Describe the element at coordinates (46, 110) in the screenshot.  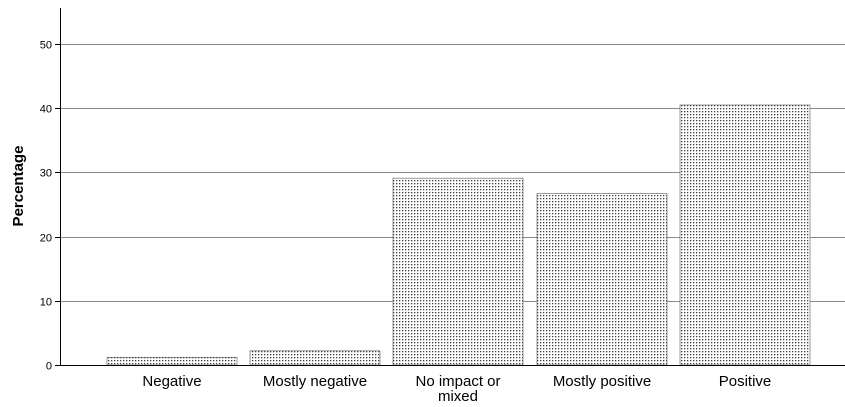
I see `y-tick-label: 40` at that location.